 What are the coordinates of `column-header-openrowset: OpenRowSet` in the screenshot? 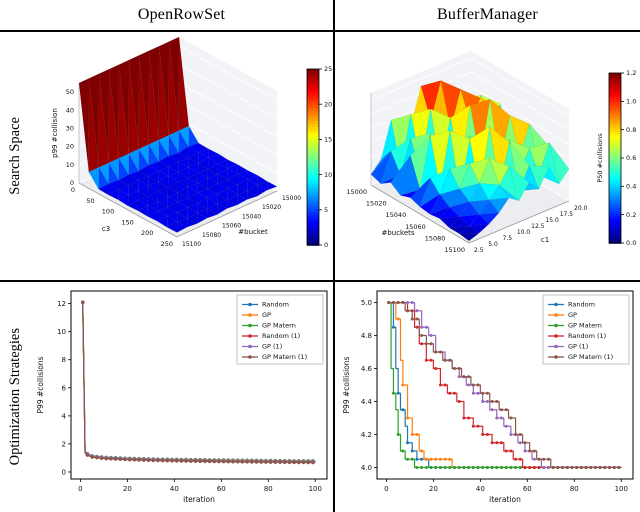 It's located at (182, 16).